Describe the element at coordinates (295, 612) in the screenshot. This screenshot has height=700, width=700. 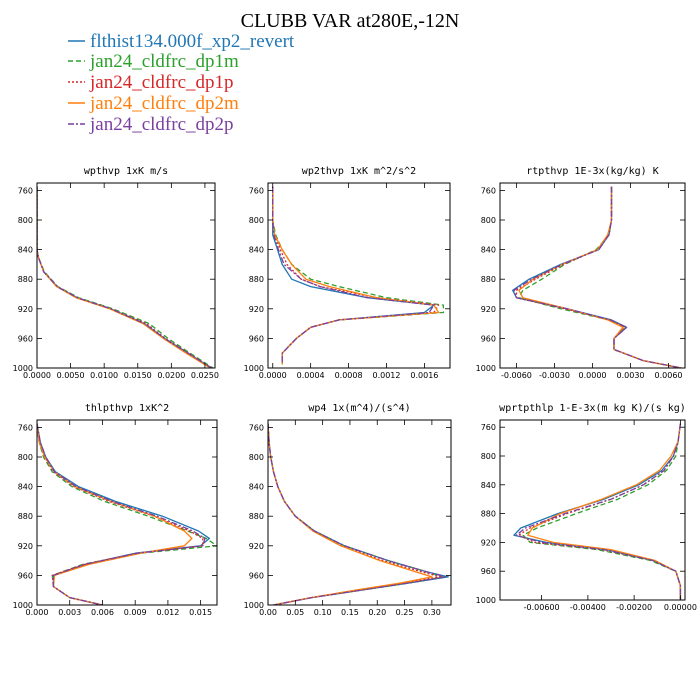
I see `x-tick-label: 0.05` at that location.